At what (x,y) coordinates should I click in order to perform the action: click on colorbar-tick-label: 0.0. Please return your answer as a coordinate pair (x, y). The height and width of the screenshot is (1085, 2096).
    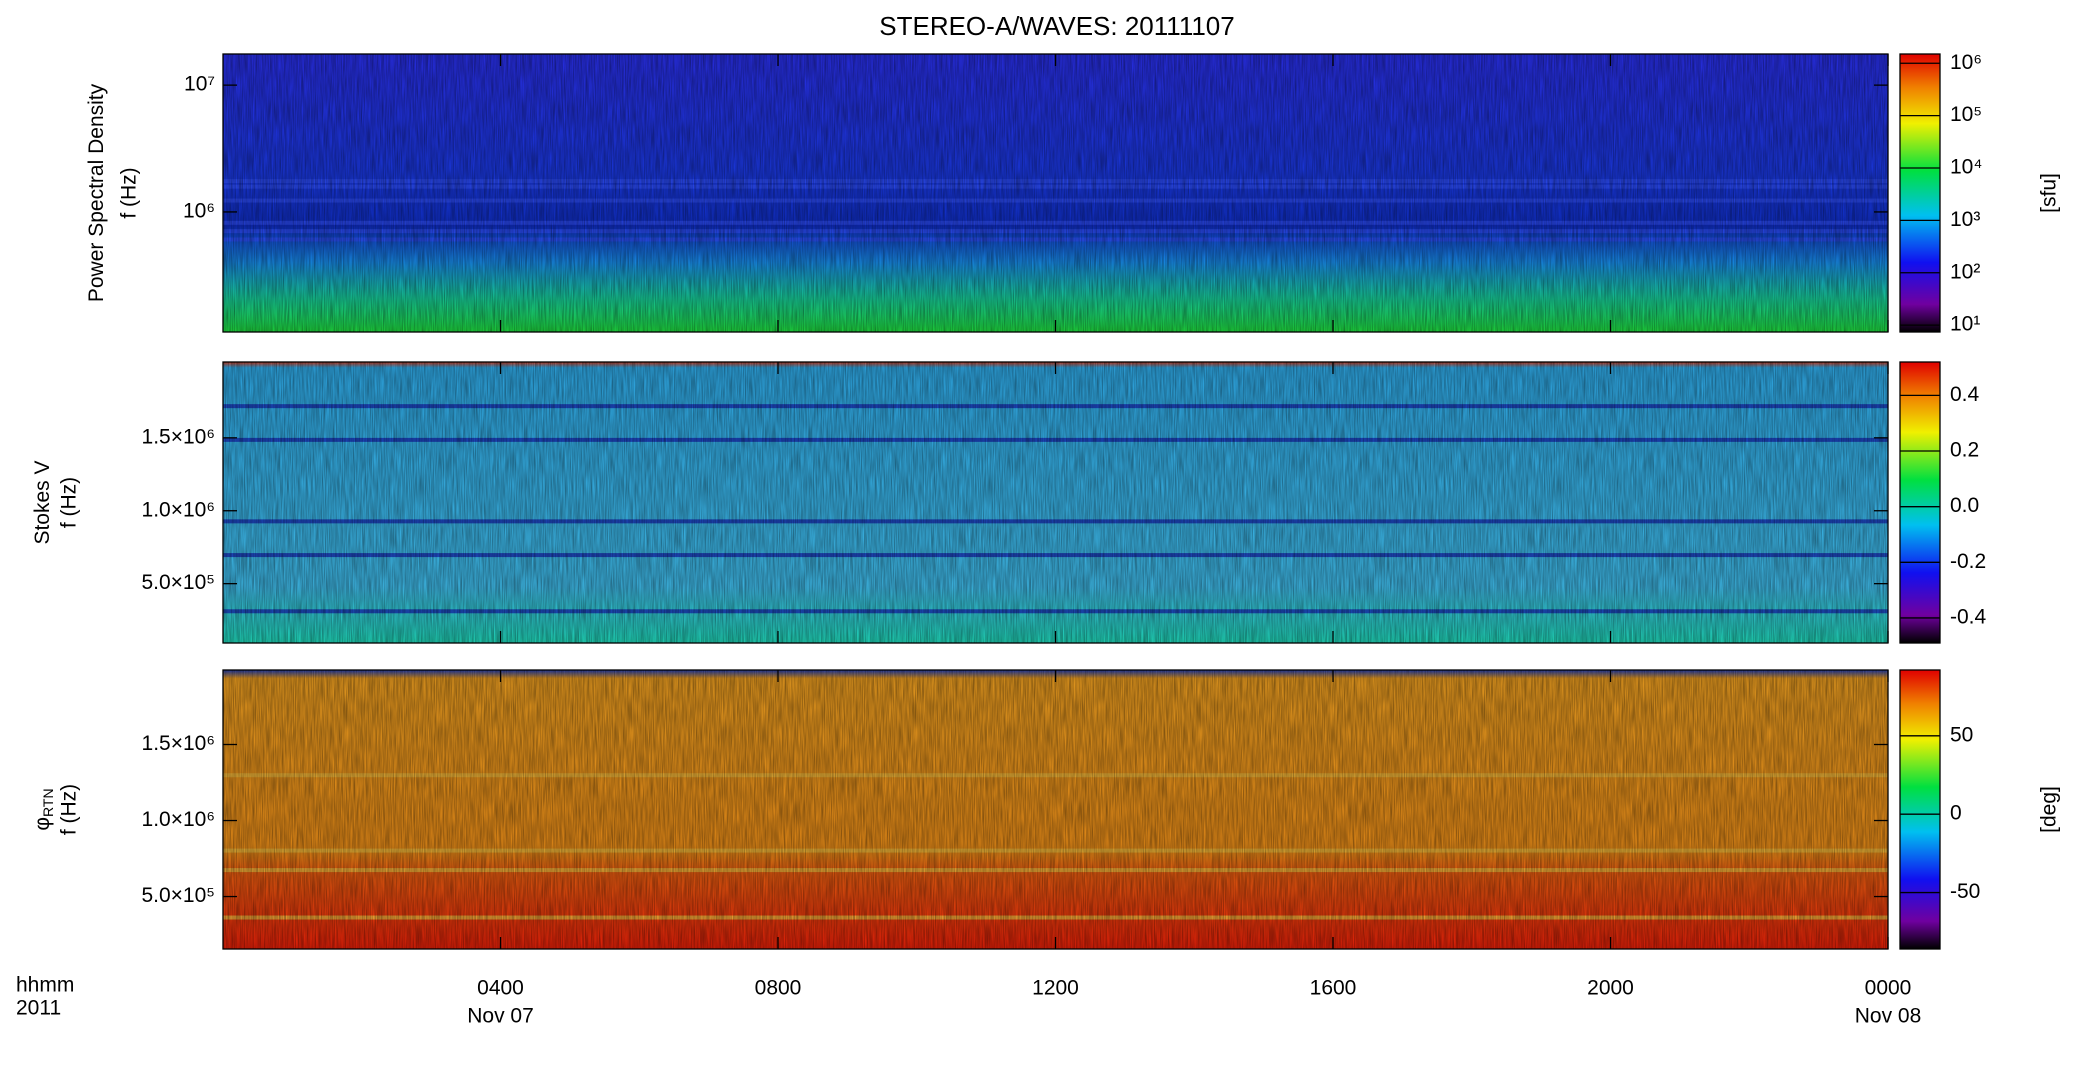
    Looking at the image, I should click on (1964, 505).